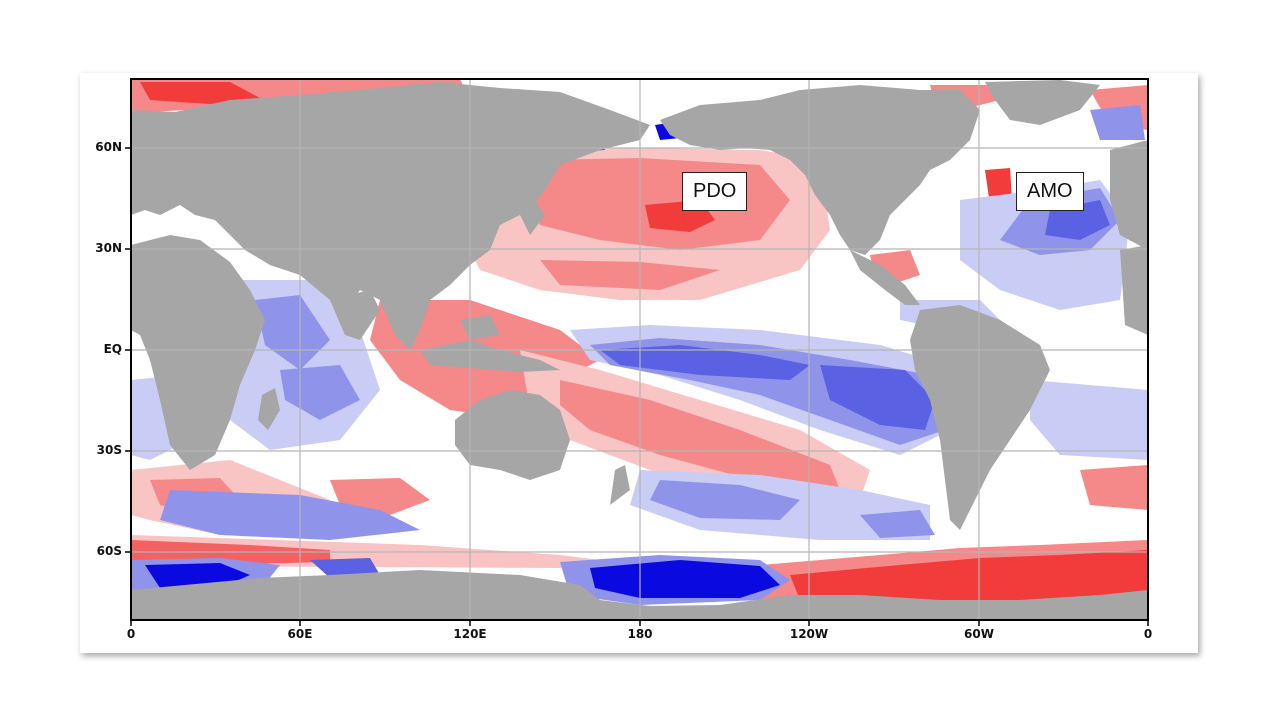  I want to click on land-africa-right, so click(1134, 290).